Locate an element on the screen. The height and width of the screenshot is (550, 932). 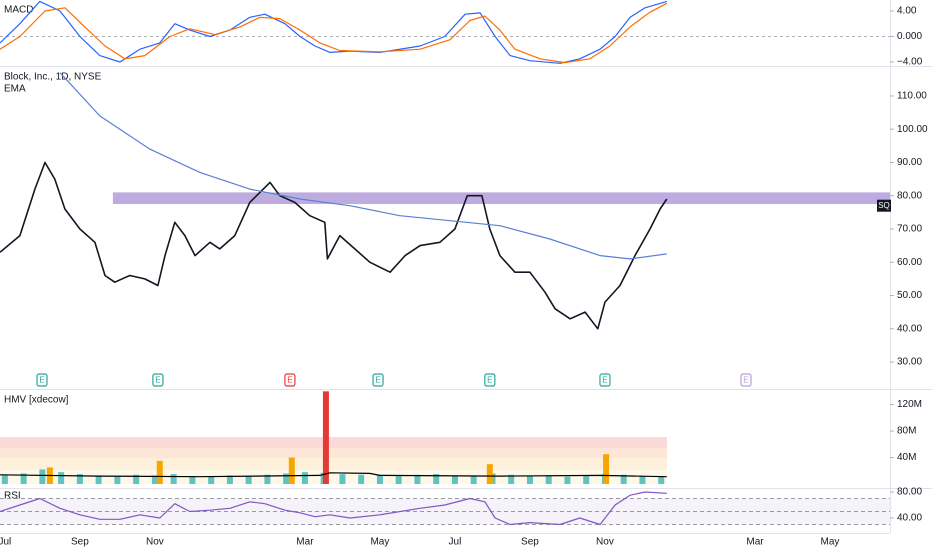
price-tag-label: SQ is located at coordinates (884, 205).